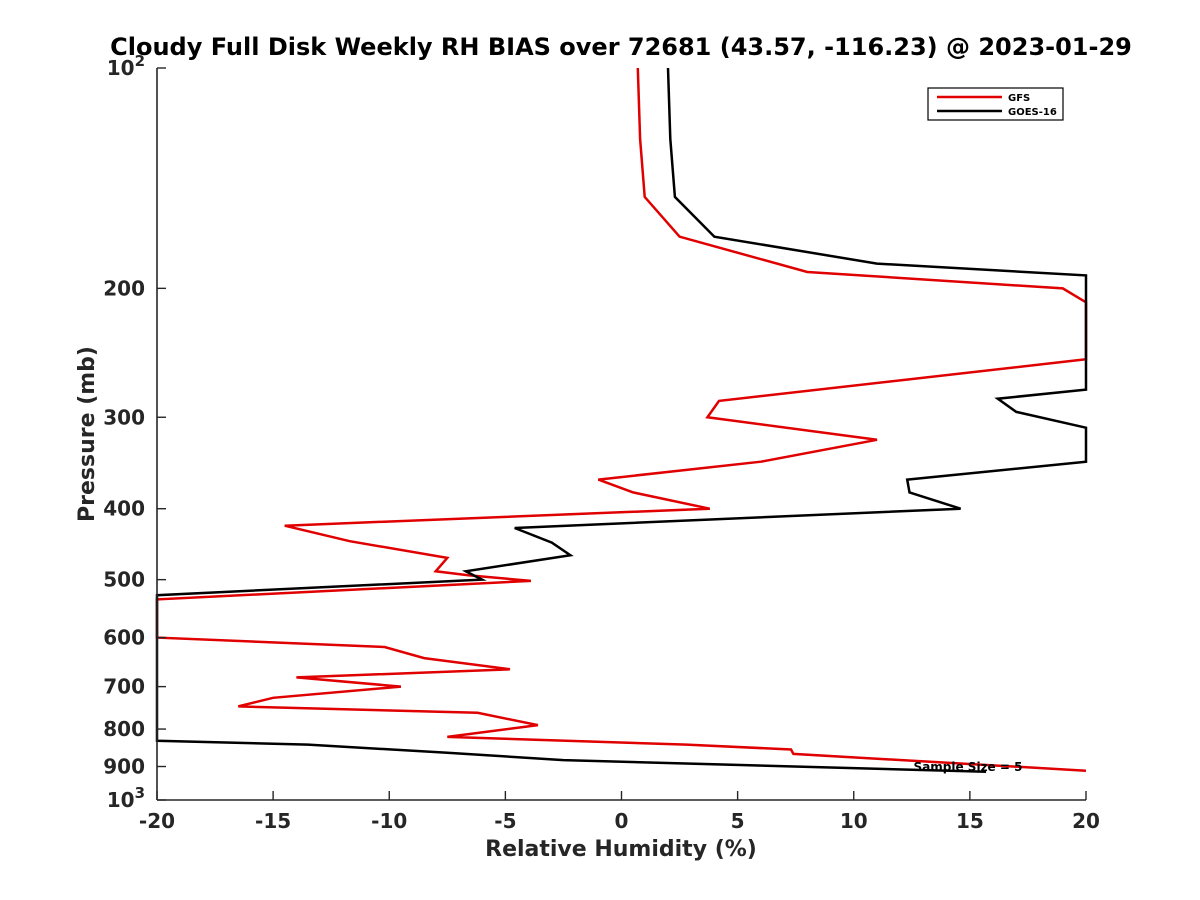 This screenshot has width=1200, height=900. Describe the element at coordinates (124, 729) in the screenshot. I see `y-tick-label: 800` at that location.